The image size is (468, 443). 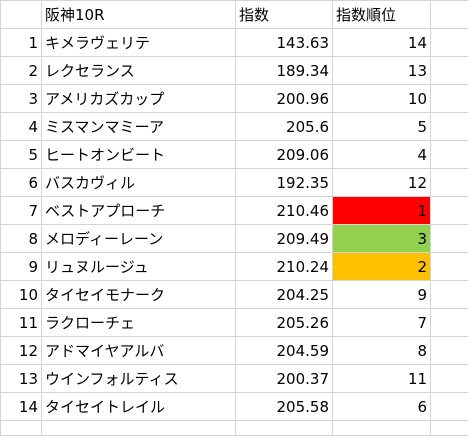 What do you see at coordinates (21, 406) in the screenshot?
I see `row-number-cell: 14` at bounding box center [21, 406].